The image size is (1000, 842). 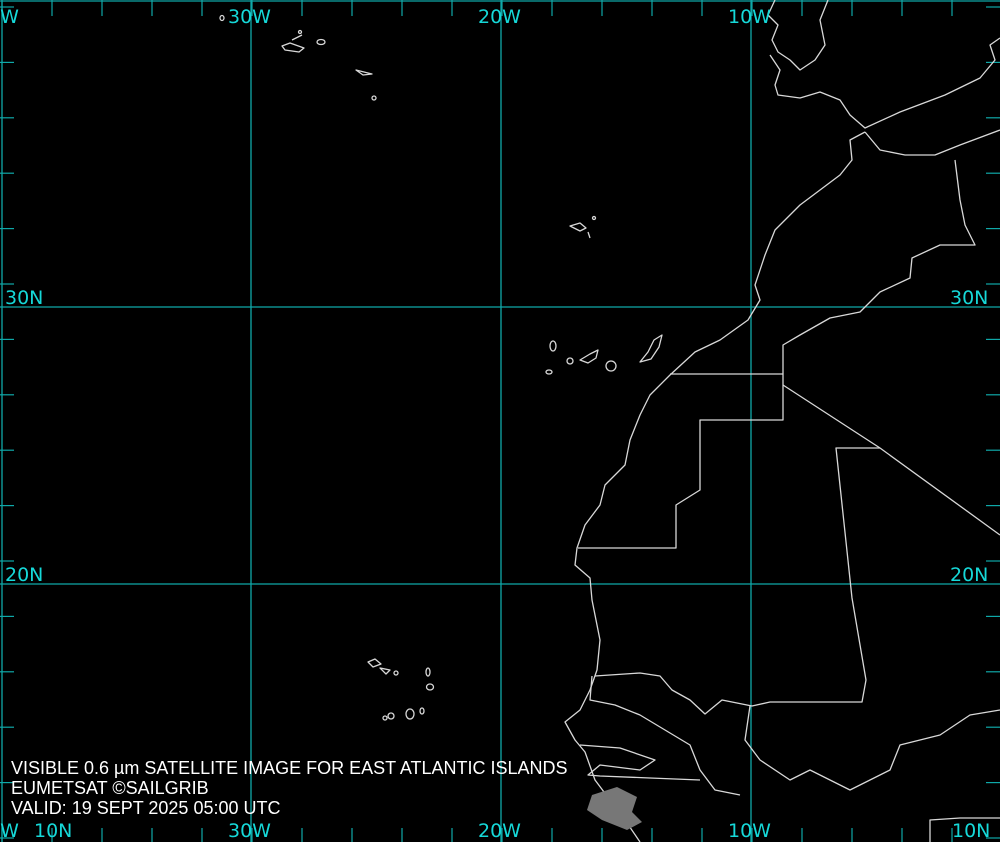 I want to click on left-label-10n: 10N, so click(x=53, y=831).